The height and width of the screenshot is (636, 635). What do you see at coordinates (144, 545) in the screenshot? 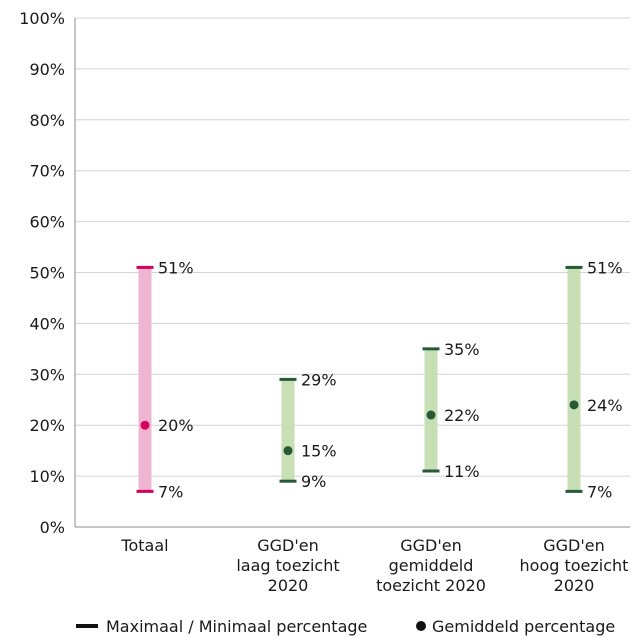
I see `category-label: Totaal` at bounding box center [144, 545].